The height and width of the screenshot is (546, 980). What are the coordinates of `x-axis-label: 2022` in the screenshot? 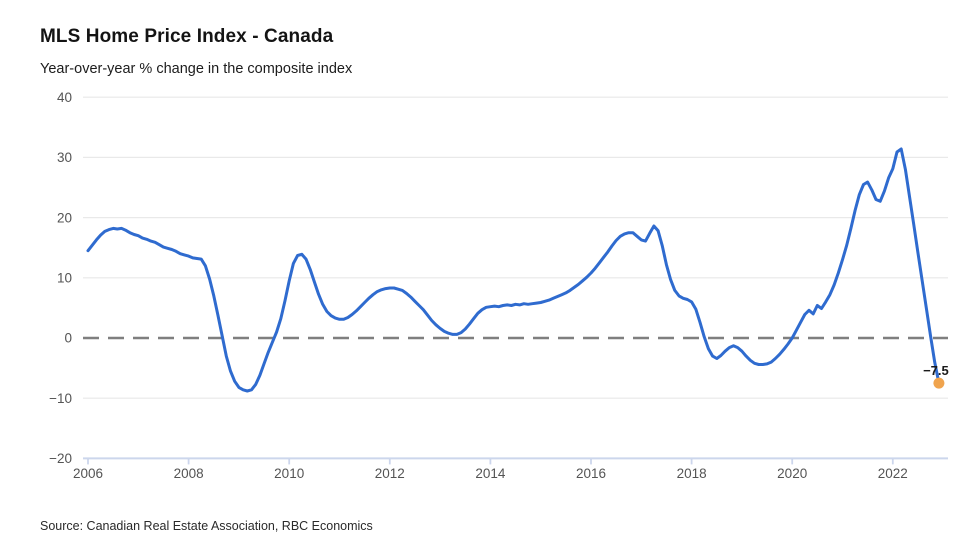 It's located at (893, 473).